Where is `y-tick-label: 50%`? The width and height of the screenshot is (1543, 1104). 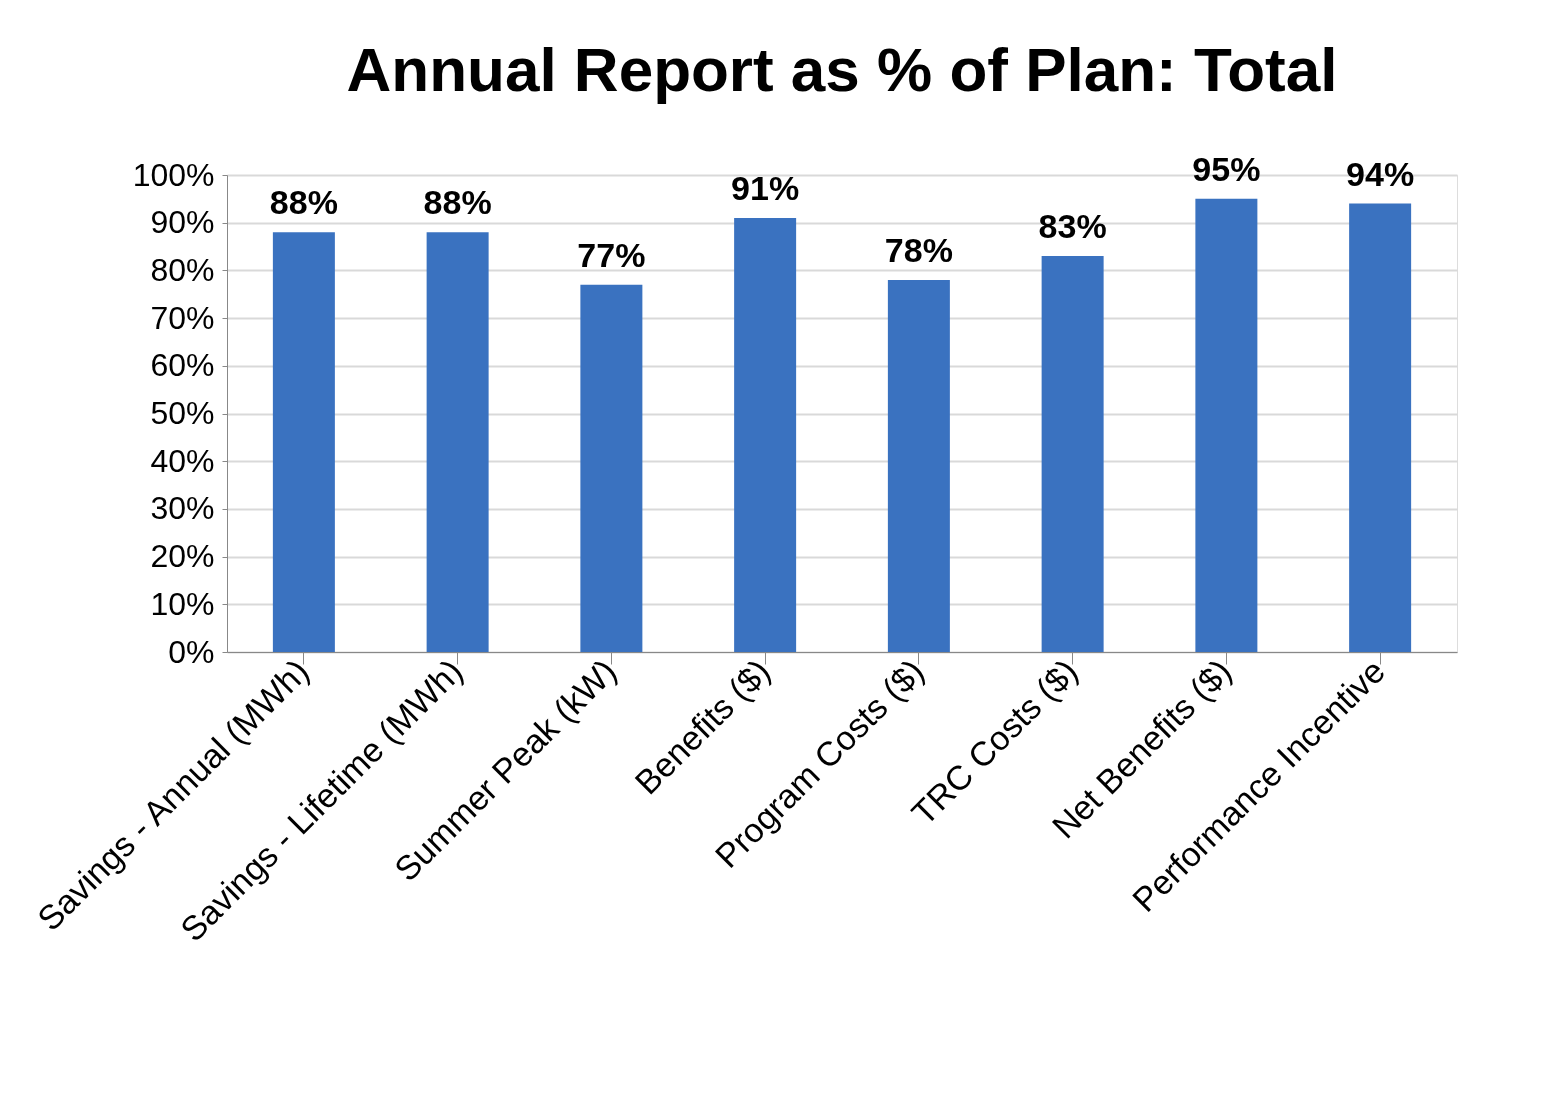 y-tick-label: 50% is located at coordinates (182, 413).